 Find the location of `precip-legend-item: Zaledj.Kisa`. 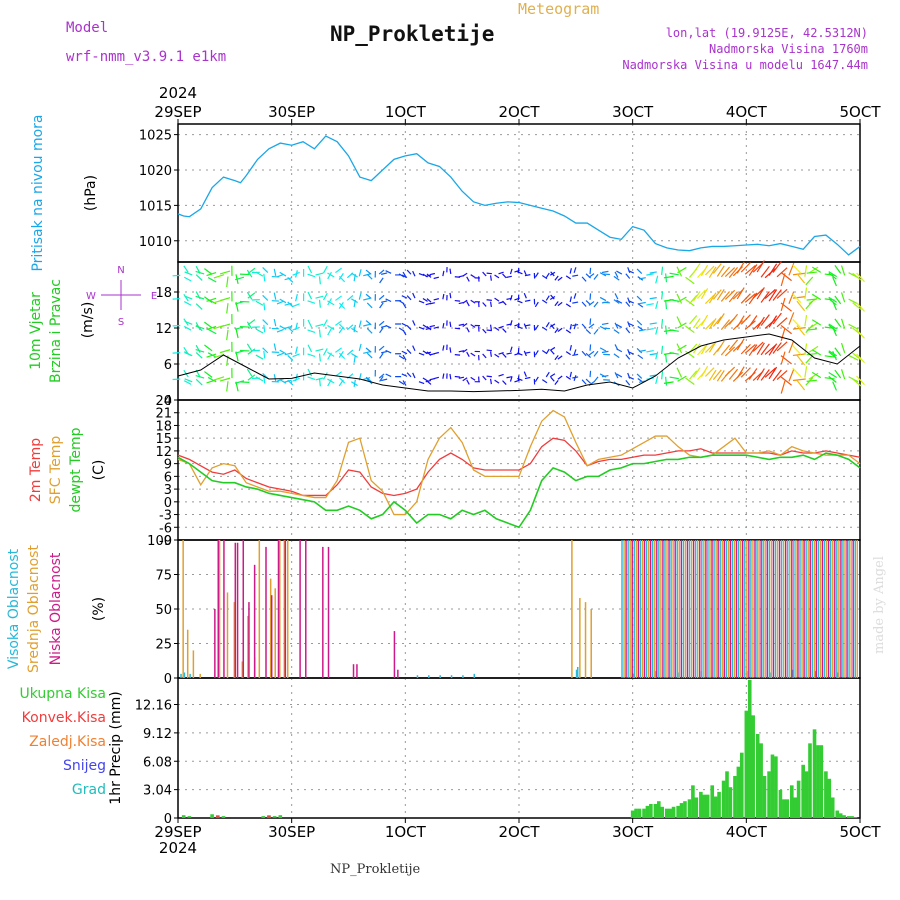

precip-legend-item: Zaledj.Kisa is located at coordinates (67, 742).